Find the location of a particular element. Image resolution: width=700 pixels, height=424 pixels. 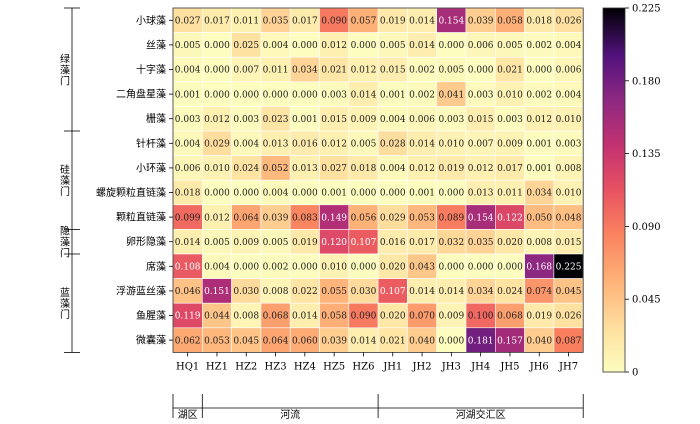

cell-value-label: 0.060 is located at coordinates (305, 341).